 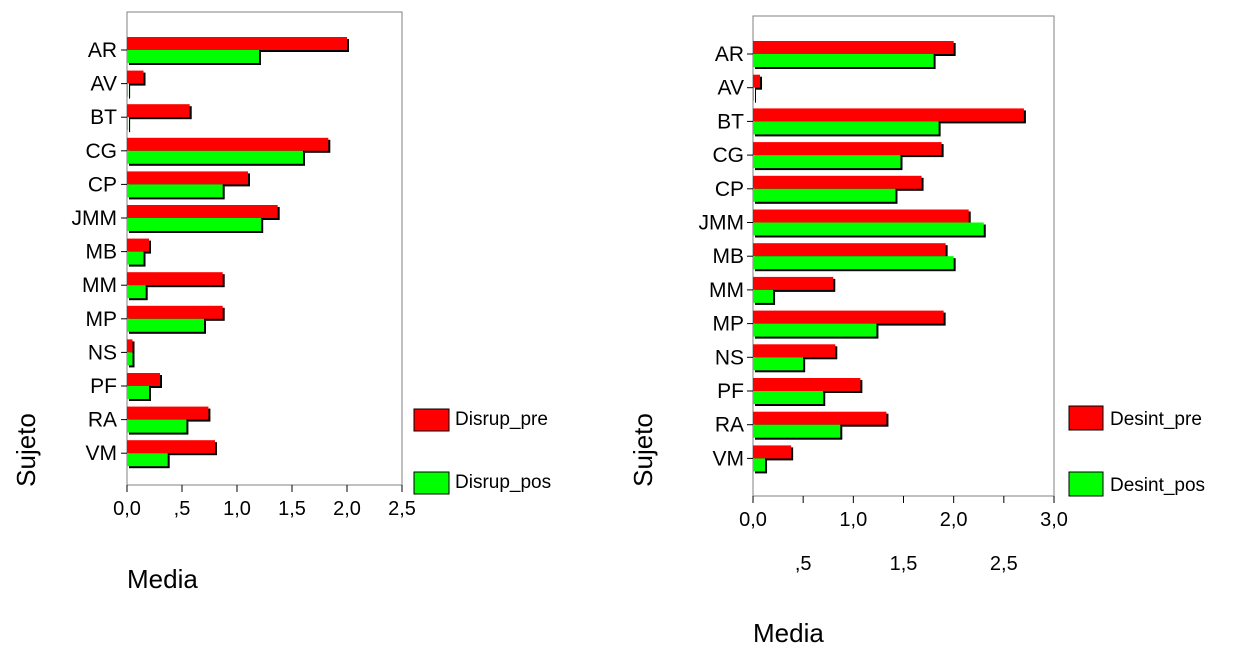 I want to click on bar-desint-pos-vm, so click(x=759, y=465).